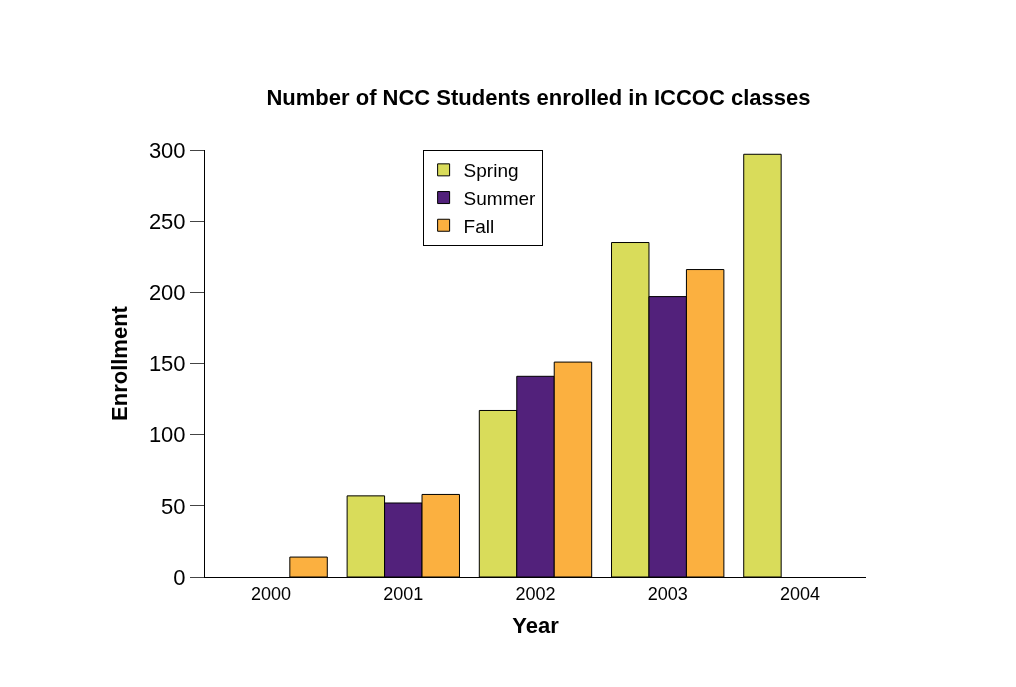 Image resolution: width=1016 pixels, height=687 pixels. Describe the element at coordinates (167, 293) in the screenshot. I see `y-tick-label: 200` at that location.